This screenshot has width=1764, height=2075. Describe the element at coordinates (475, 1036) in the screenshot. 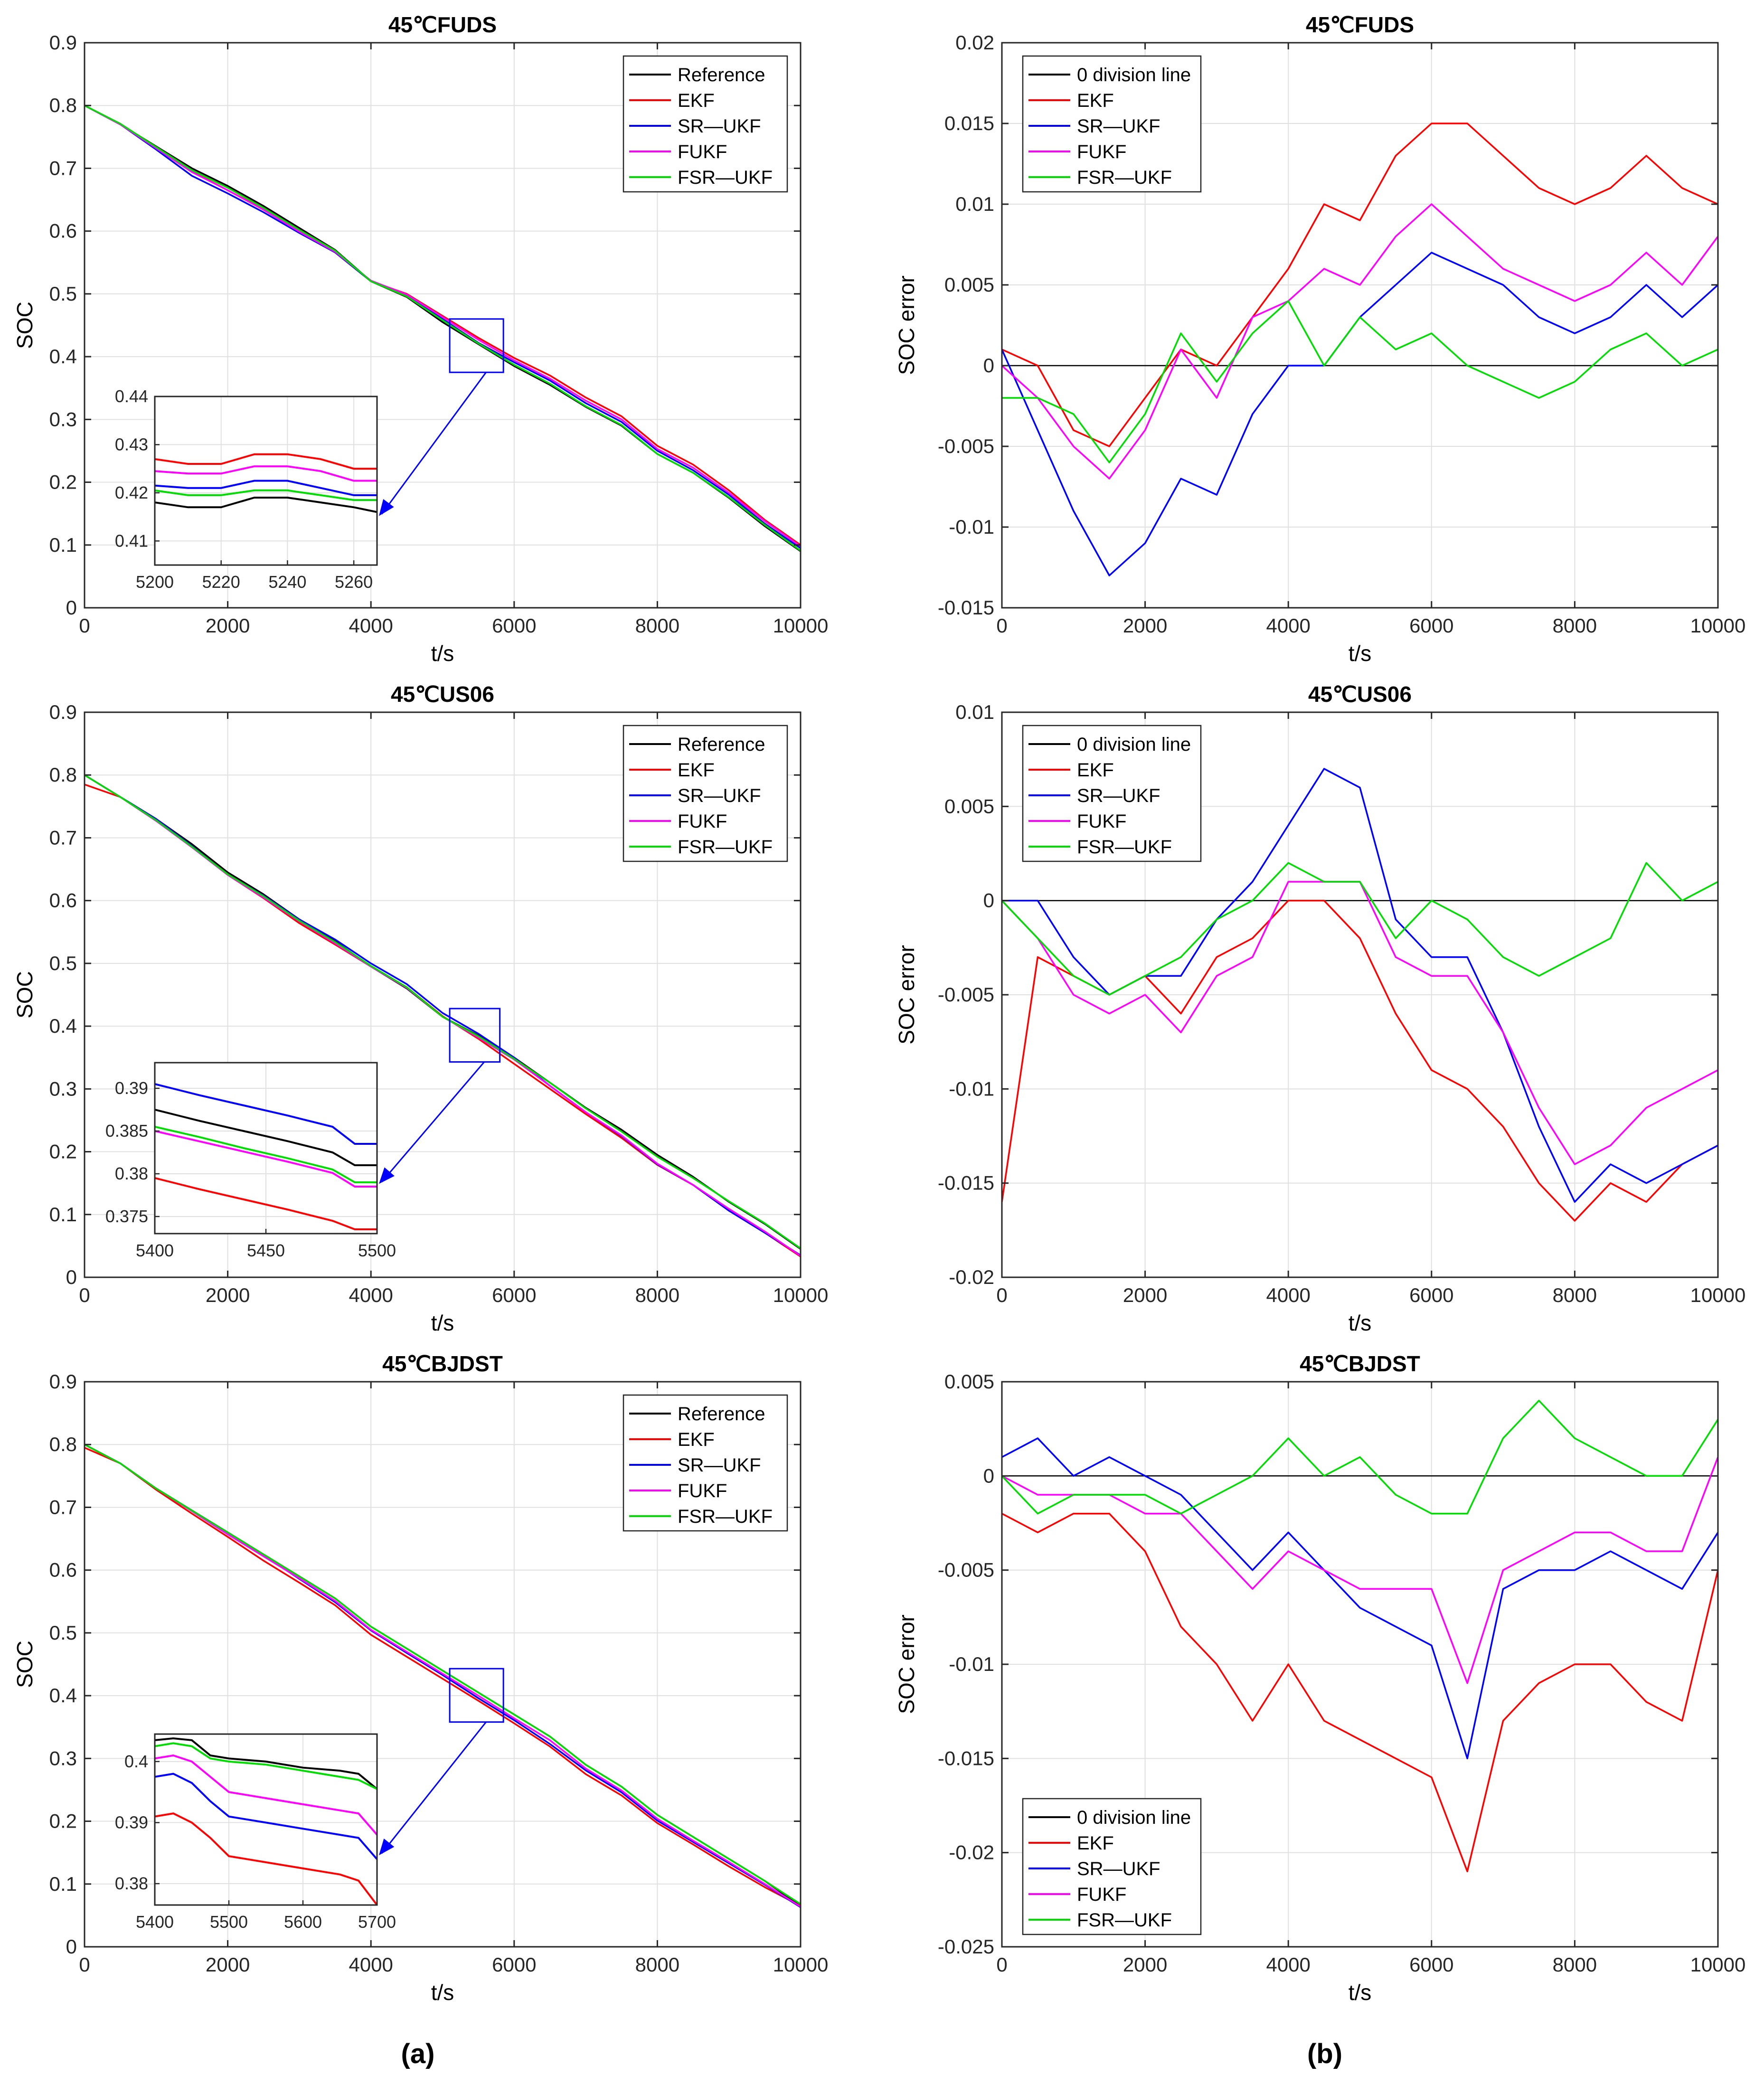

I see `zoom-box` at that location.